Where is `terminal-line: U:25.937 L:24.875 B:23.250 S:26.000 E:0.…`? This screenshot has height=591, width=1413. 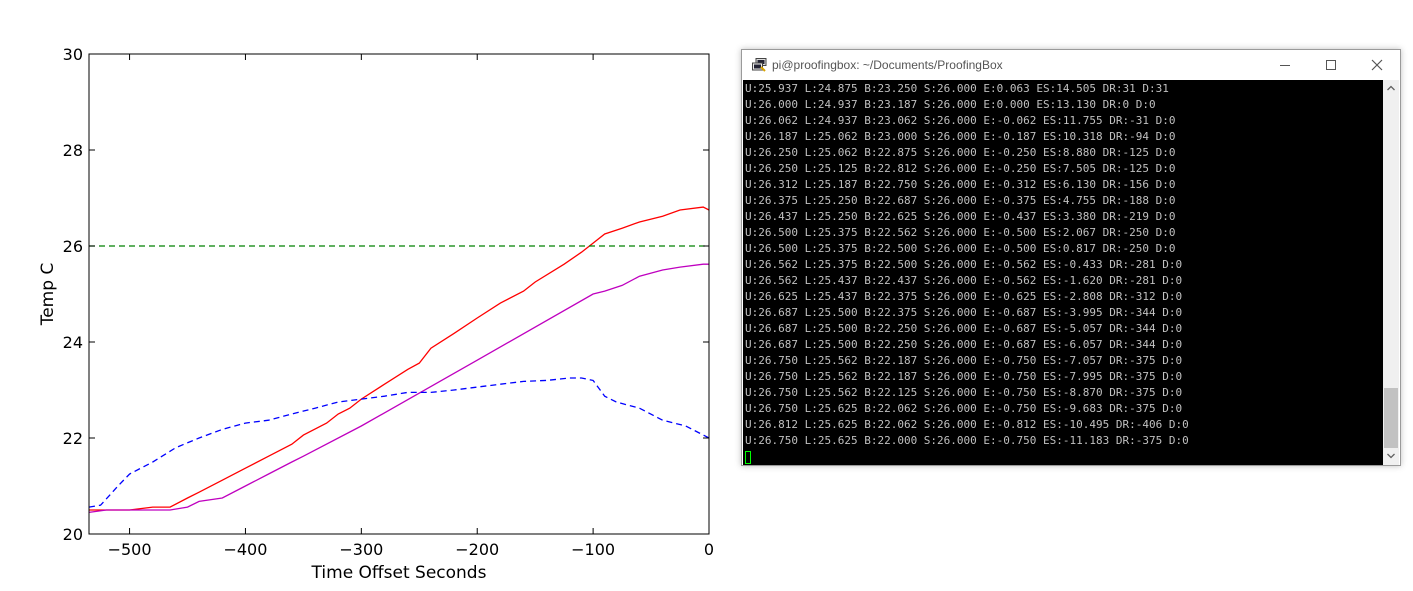
terminal-line: U:25.937 L:24.875 B:23.250 S:26.000 E:0.… is located at coordinates (957, 88).